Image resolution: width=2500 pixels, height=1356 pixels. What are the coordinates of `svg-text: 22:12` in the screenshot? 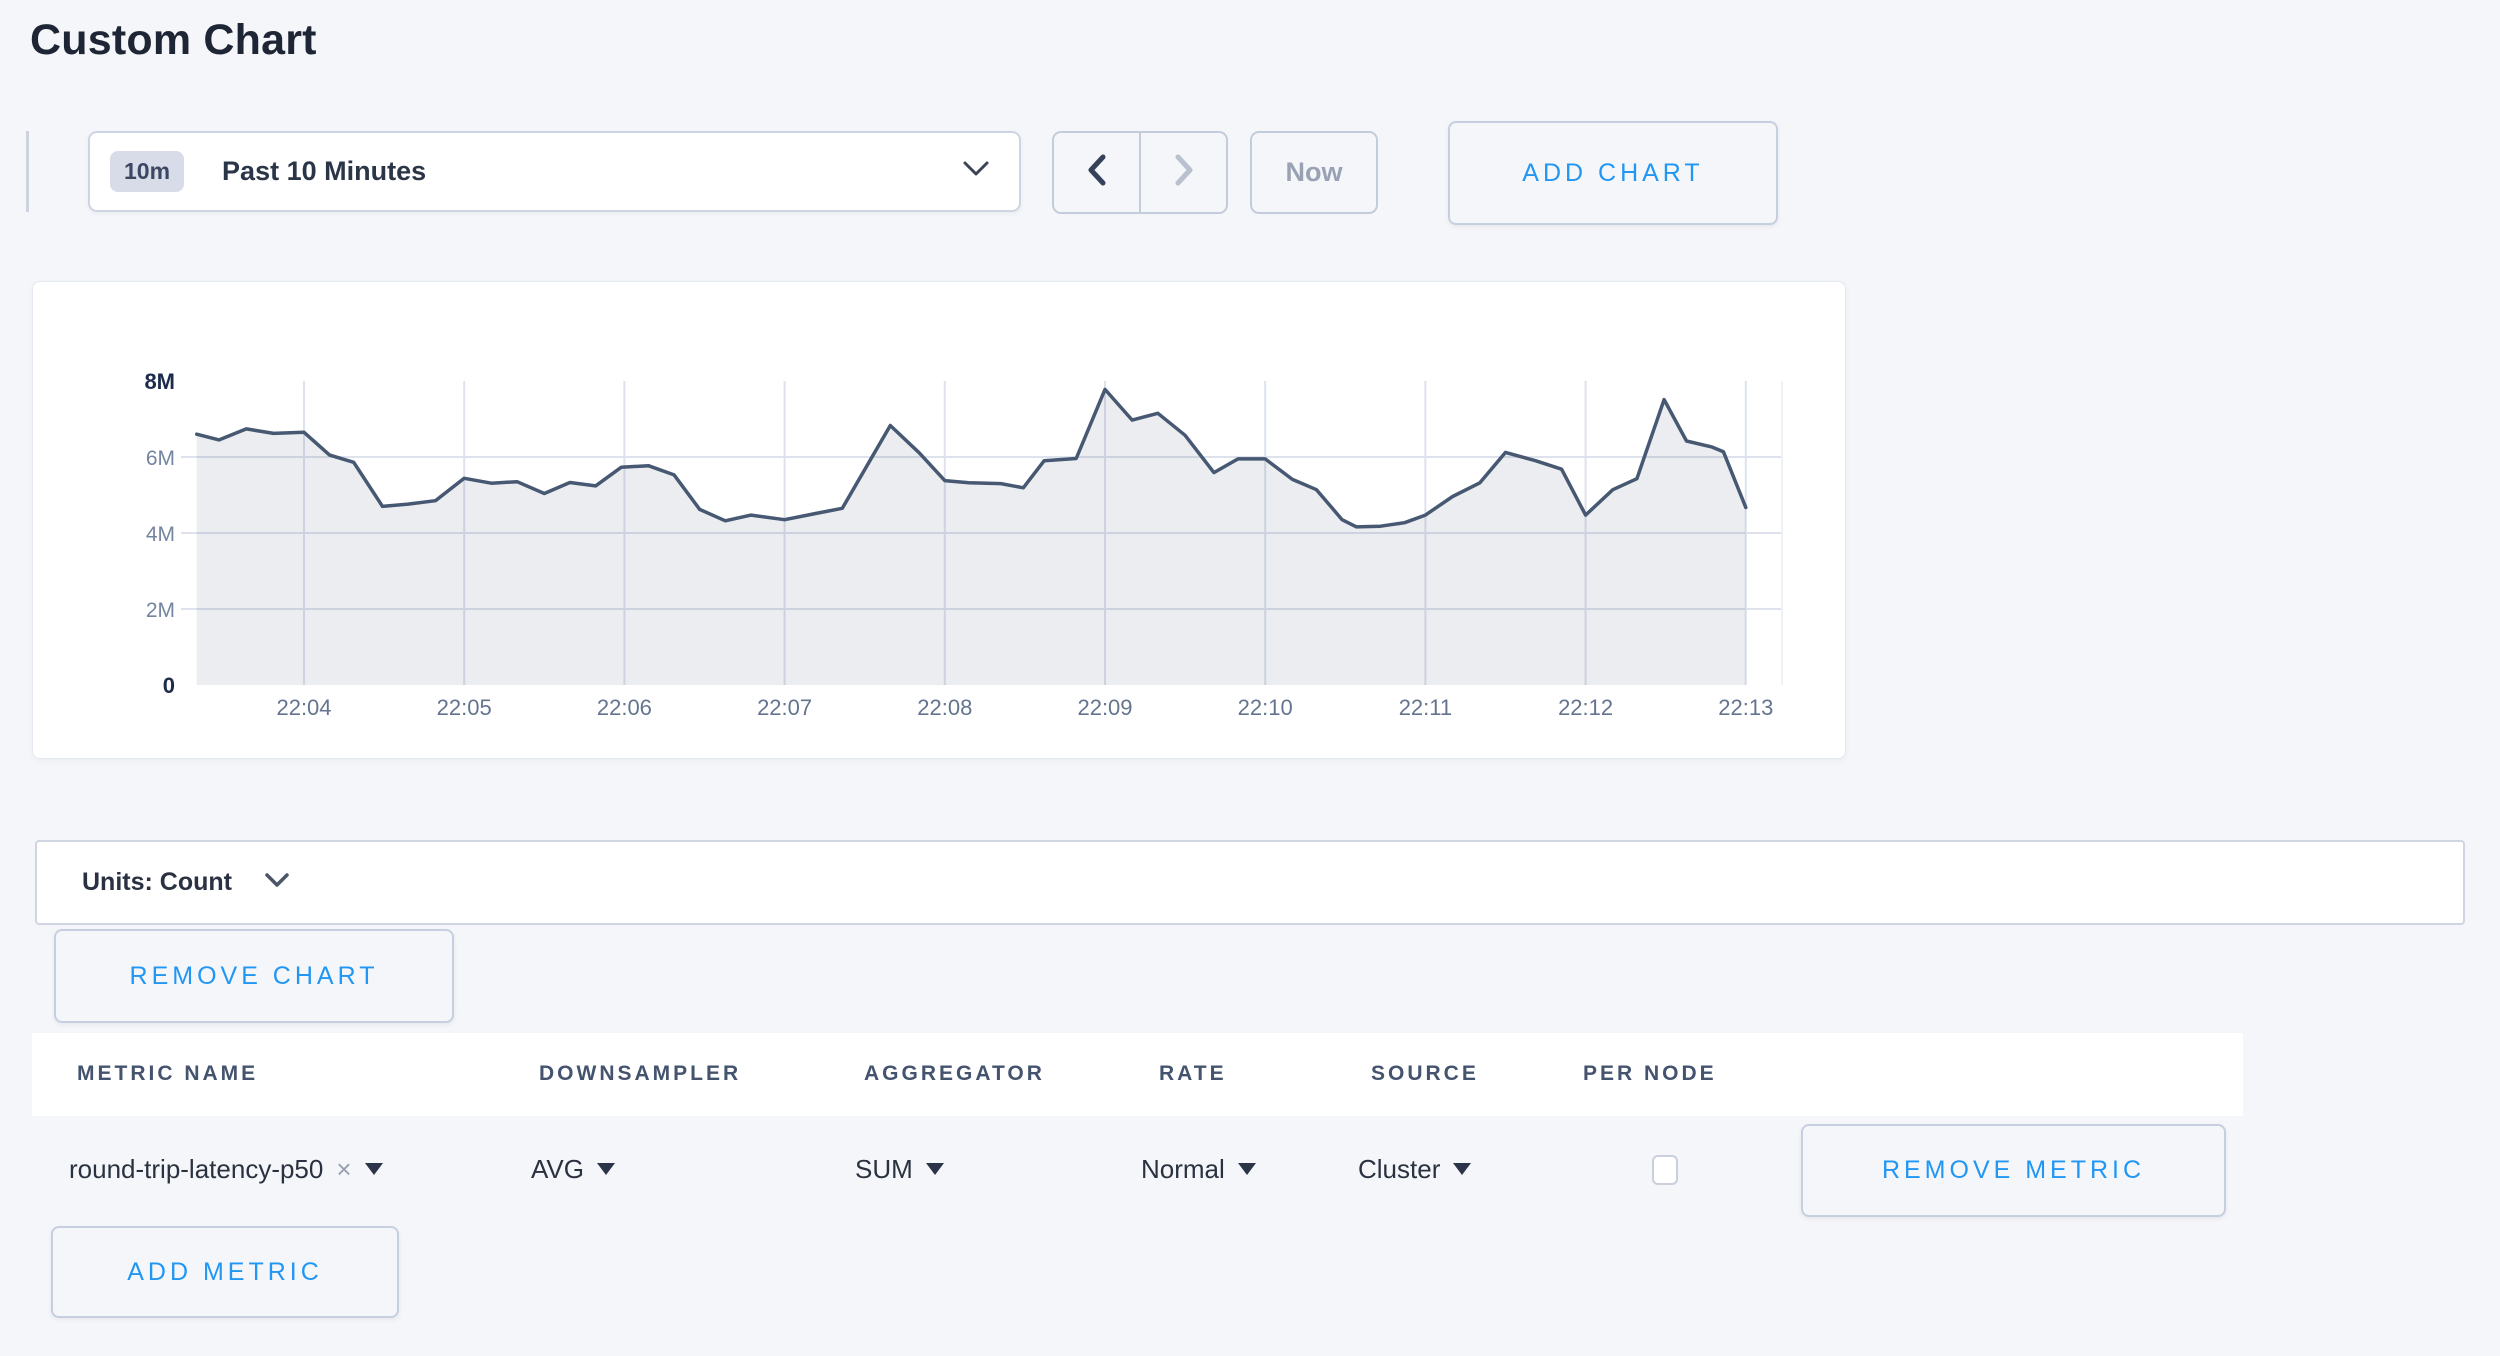 It's located at (1585, 707).